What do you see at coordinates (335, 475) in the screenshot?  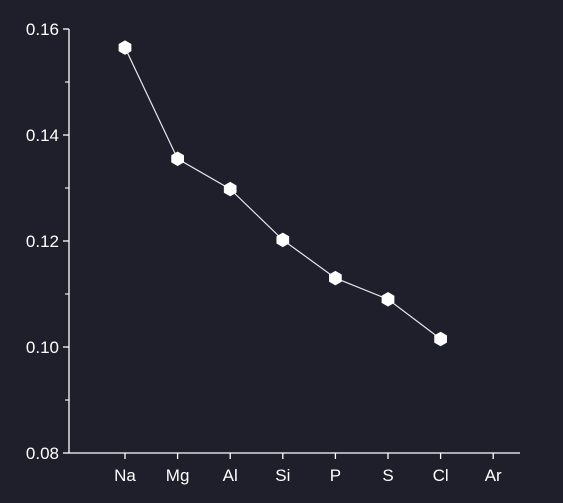 I see `x-tick-label: P` at bounding box center [335, 475].